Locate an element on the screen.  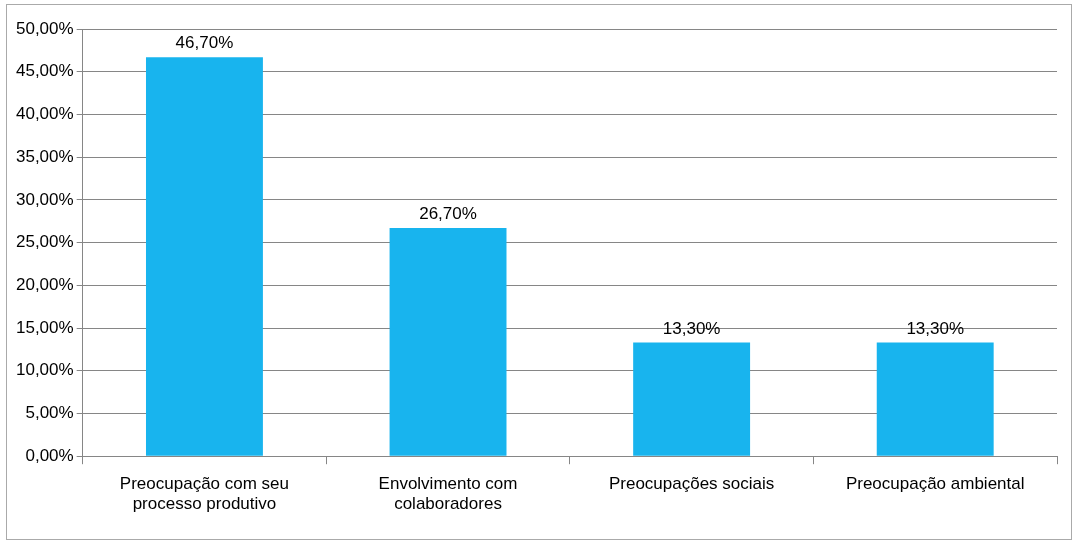
y-tick-label: 5,00% is located at coordinates (49, 413).